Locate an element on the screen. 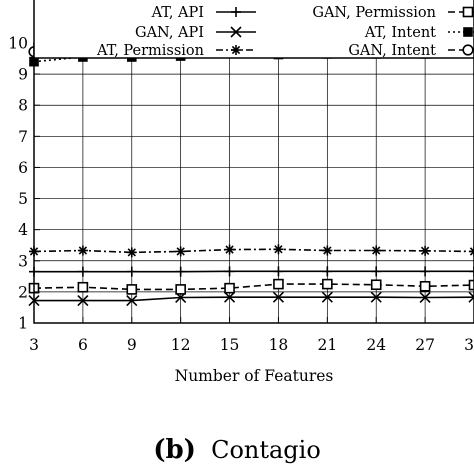 This screenshot has width=474, height=474. y-tick-label: 2 is located at coordinates (23, 292).